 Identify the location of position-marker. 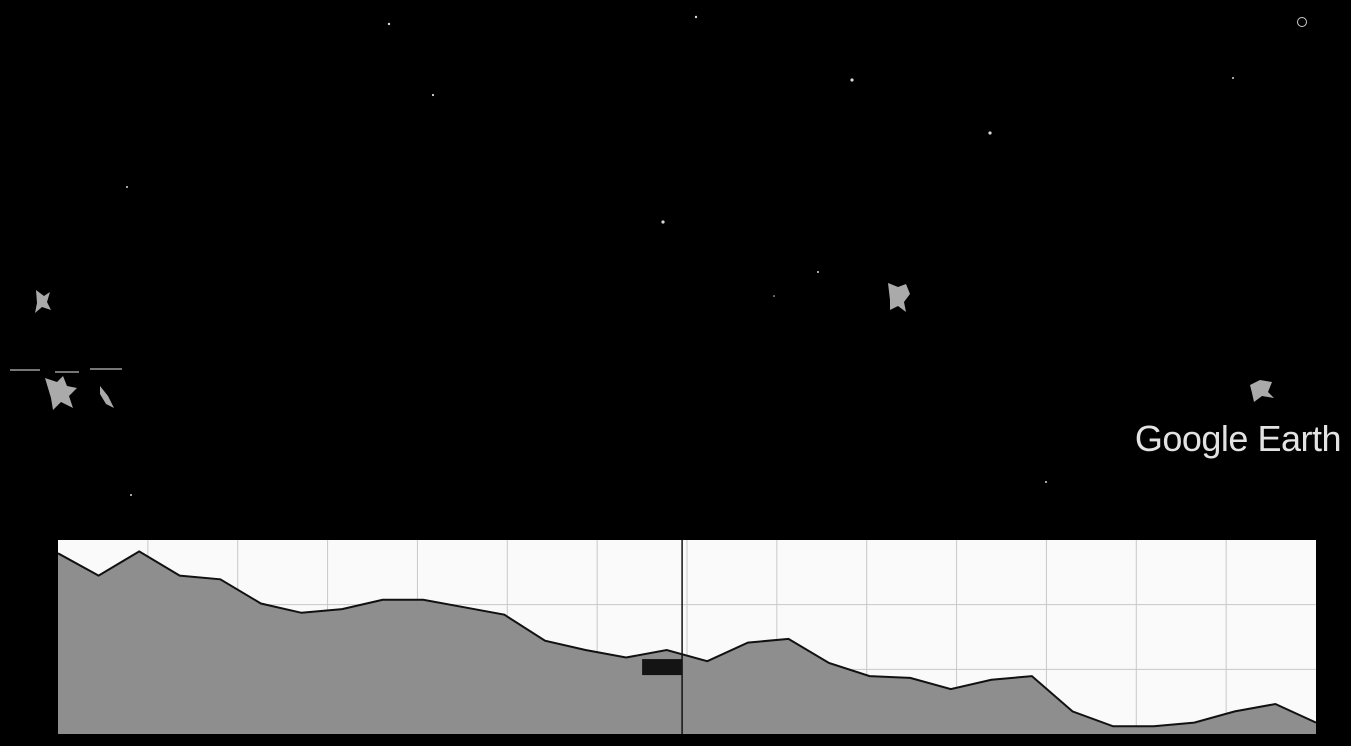
(662, 667).